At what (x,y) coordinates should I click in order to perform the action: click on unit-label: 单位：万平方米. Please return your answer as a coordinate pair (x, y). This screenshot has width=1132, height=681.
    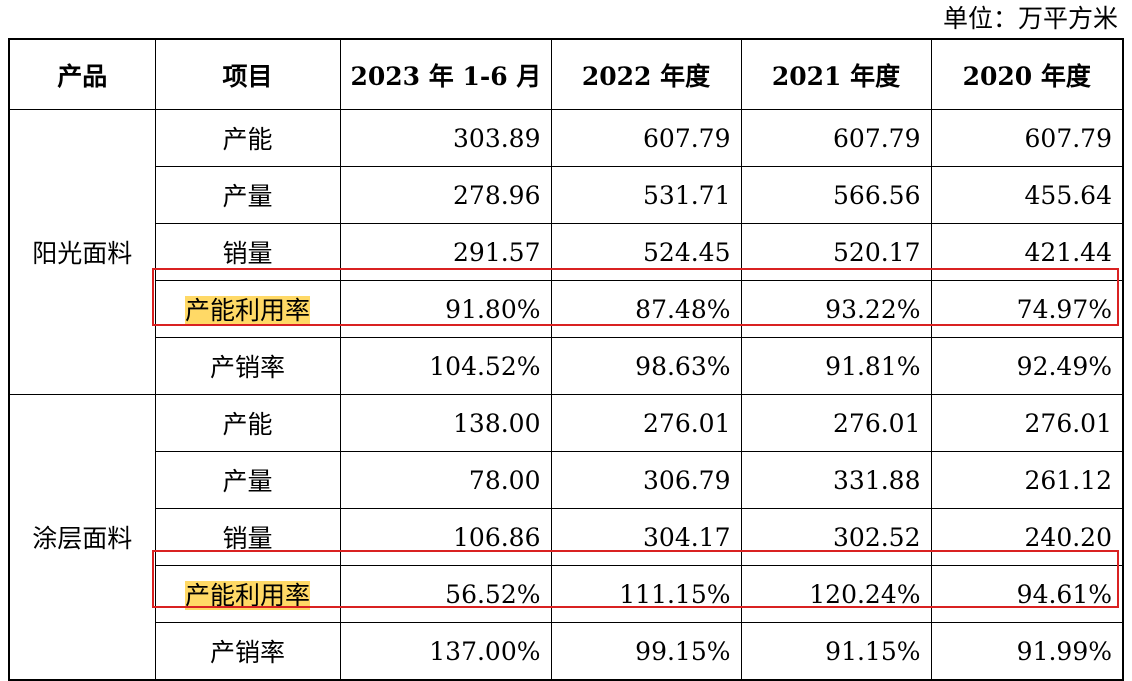
    Looking at the image, I should click on (1030, 18).